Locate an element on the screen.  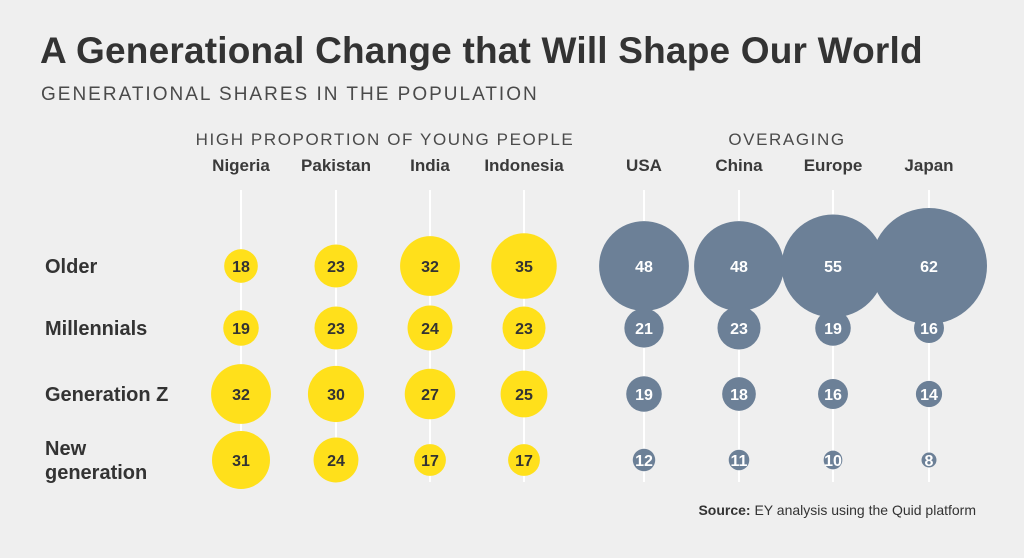
column-label: Japan is located at coordinates (928, 165).